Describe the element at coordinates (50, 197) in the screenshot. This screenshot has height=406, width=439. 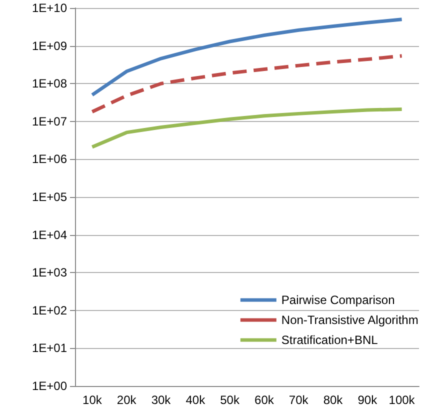
I see `y-tick-label: 1E+05` at that location.